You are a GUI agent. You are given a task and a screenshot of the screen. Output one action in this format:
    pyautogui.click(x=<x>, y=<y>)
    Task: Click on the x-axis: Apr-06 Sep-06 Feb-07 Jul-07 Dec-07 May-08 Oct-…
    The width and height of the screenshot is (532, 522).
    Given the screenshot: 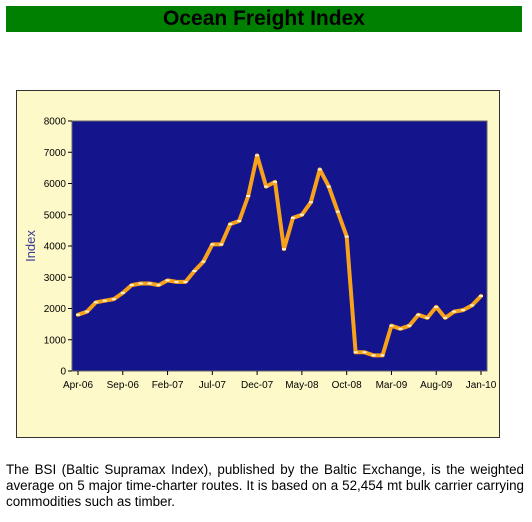 What is the action you would take?
    pyautogui.click(x=280, y=381)
    